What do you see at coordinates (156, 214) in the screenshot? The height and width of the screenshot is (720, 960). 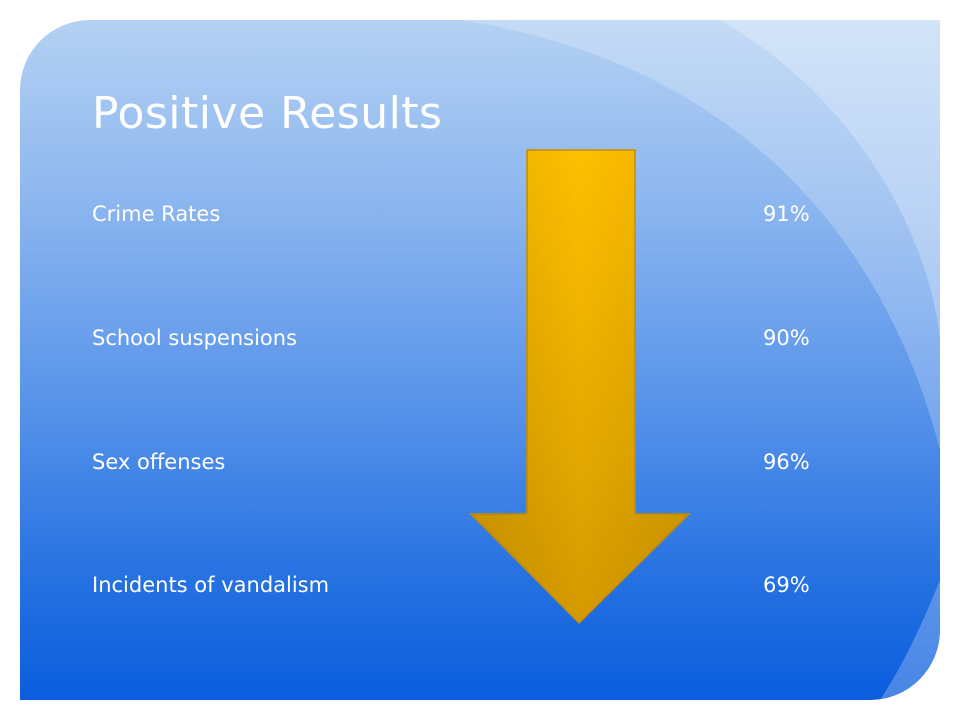 I see `row-label-crime-rates: Crime Rates` at bounding box center [156, 214].